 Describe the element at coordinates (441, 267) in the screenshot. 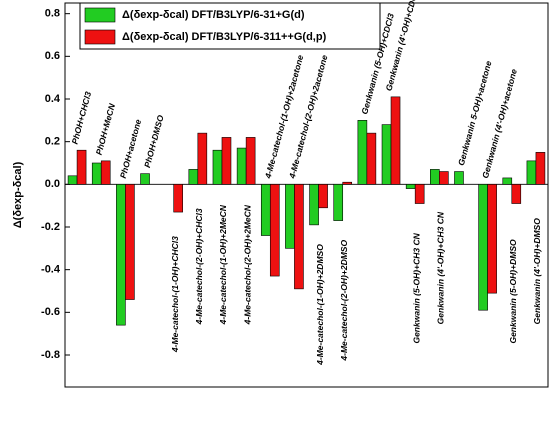

I see `x-category-label: Genkwanin (4'-OH)+CH3 CN` at that location.